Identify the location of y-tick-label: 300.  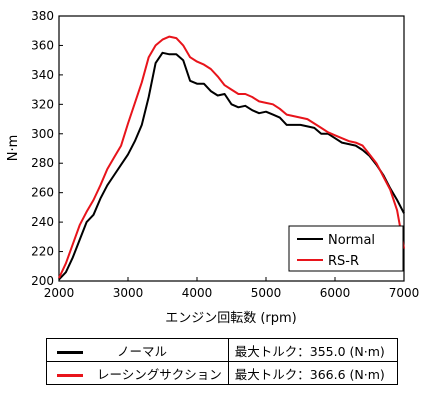
(42, 134).